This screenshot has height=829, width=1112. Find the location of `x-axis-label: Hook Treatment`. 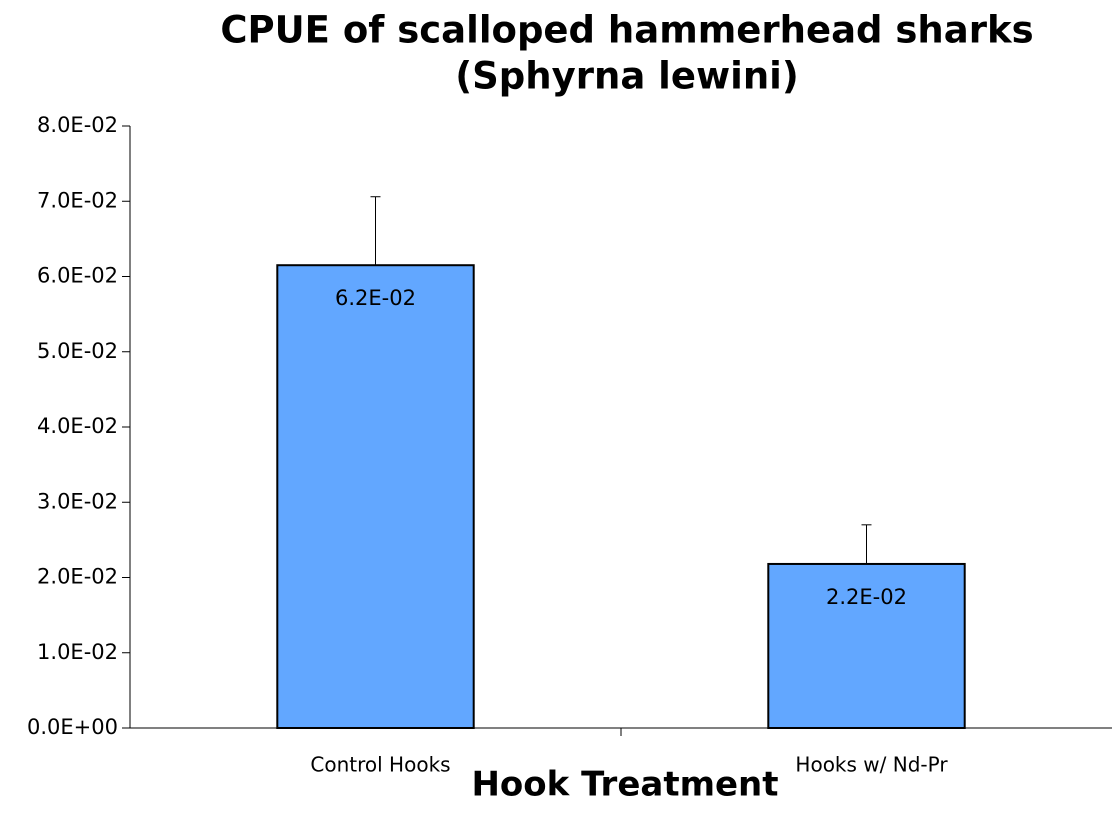

x-axis-label: Hook Treatment is located at coordinates (624, 785).